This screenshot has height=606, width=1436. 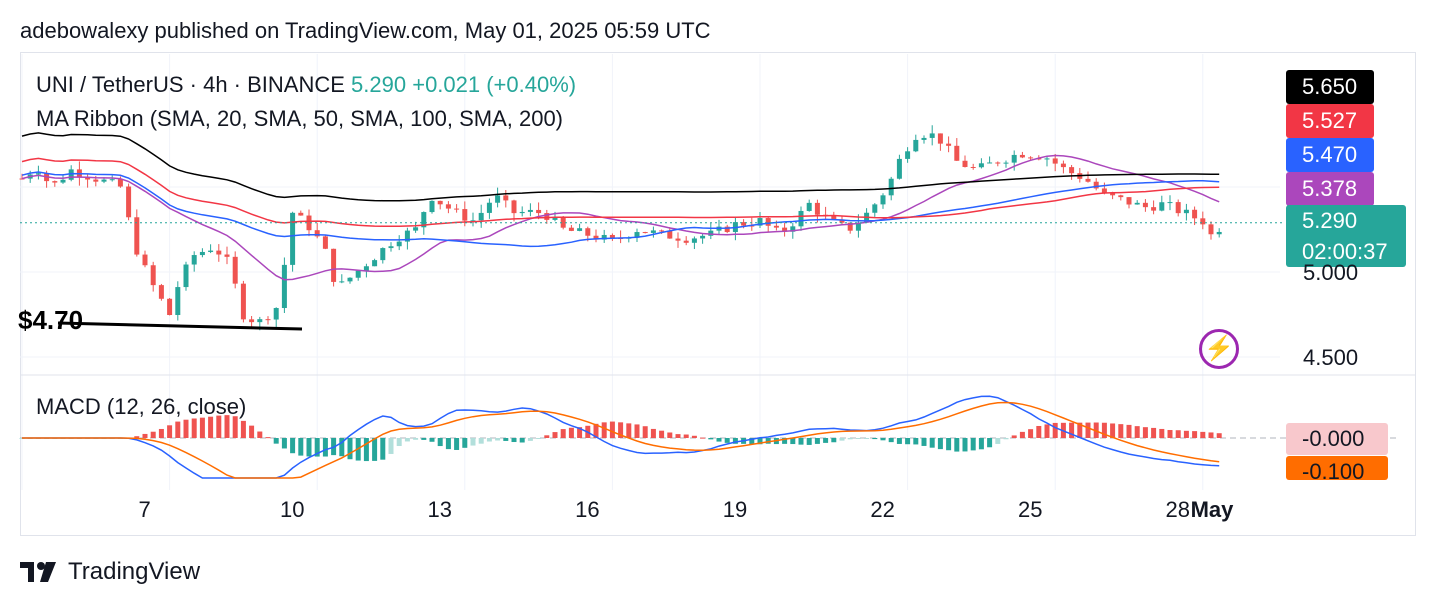 I want to click on macd-legend: MACD (12, 26, close), so click(x=141, y=406).